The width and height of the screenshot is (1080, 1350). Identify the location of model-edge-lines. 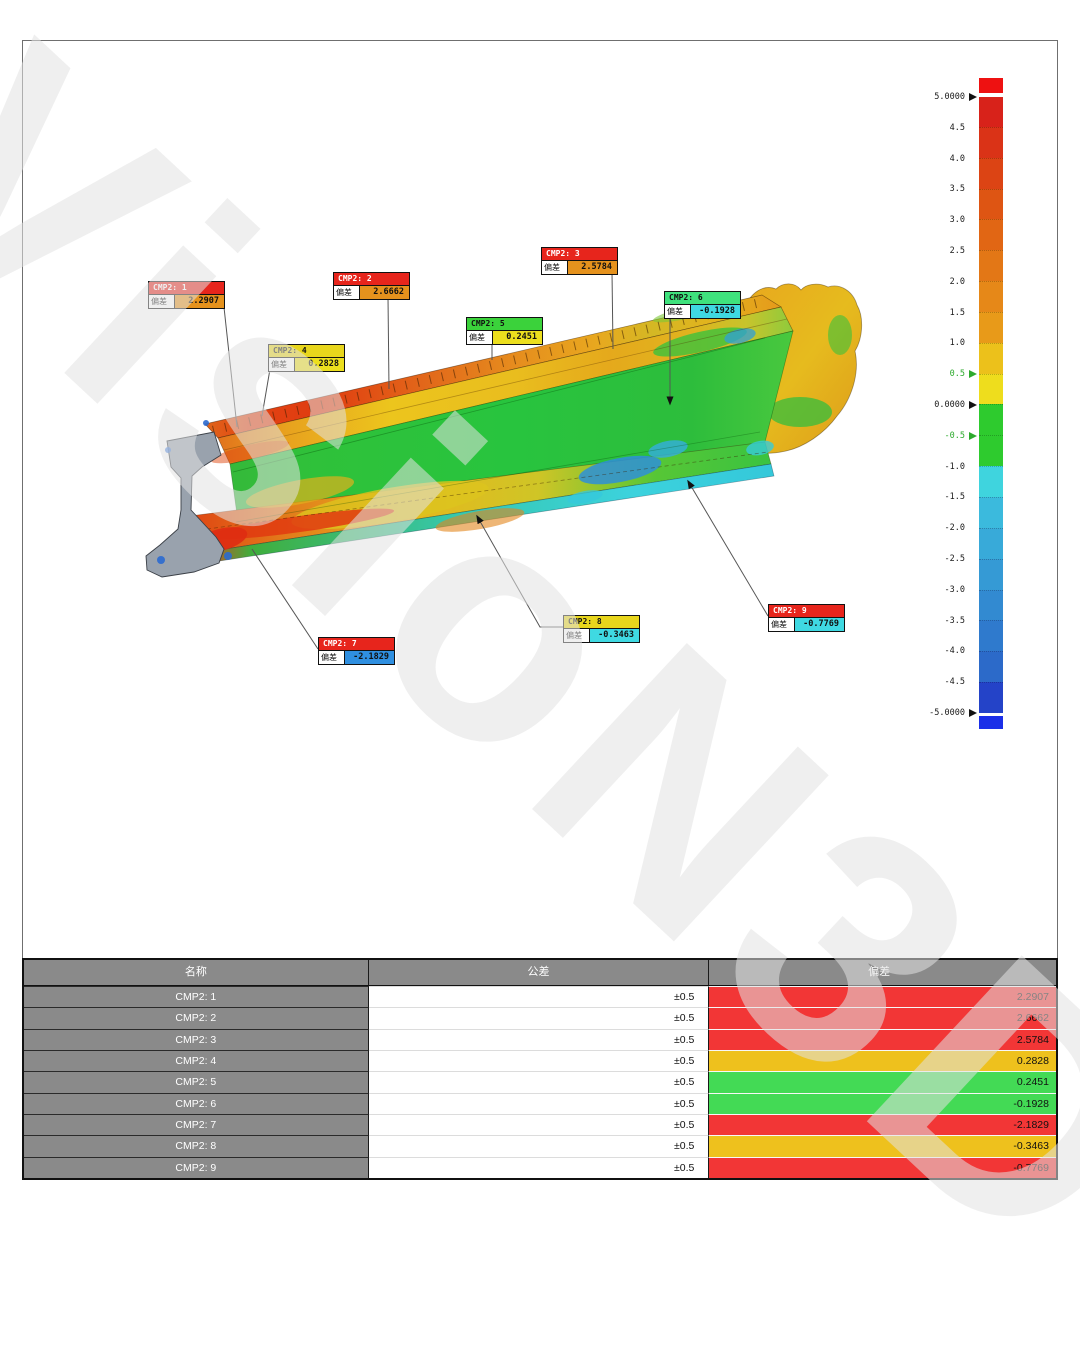
(493, 424).